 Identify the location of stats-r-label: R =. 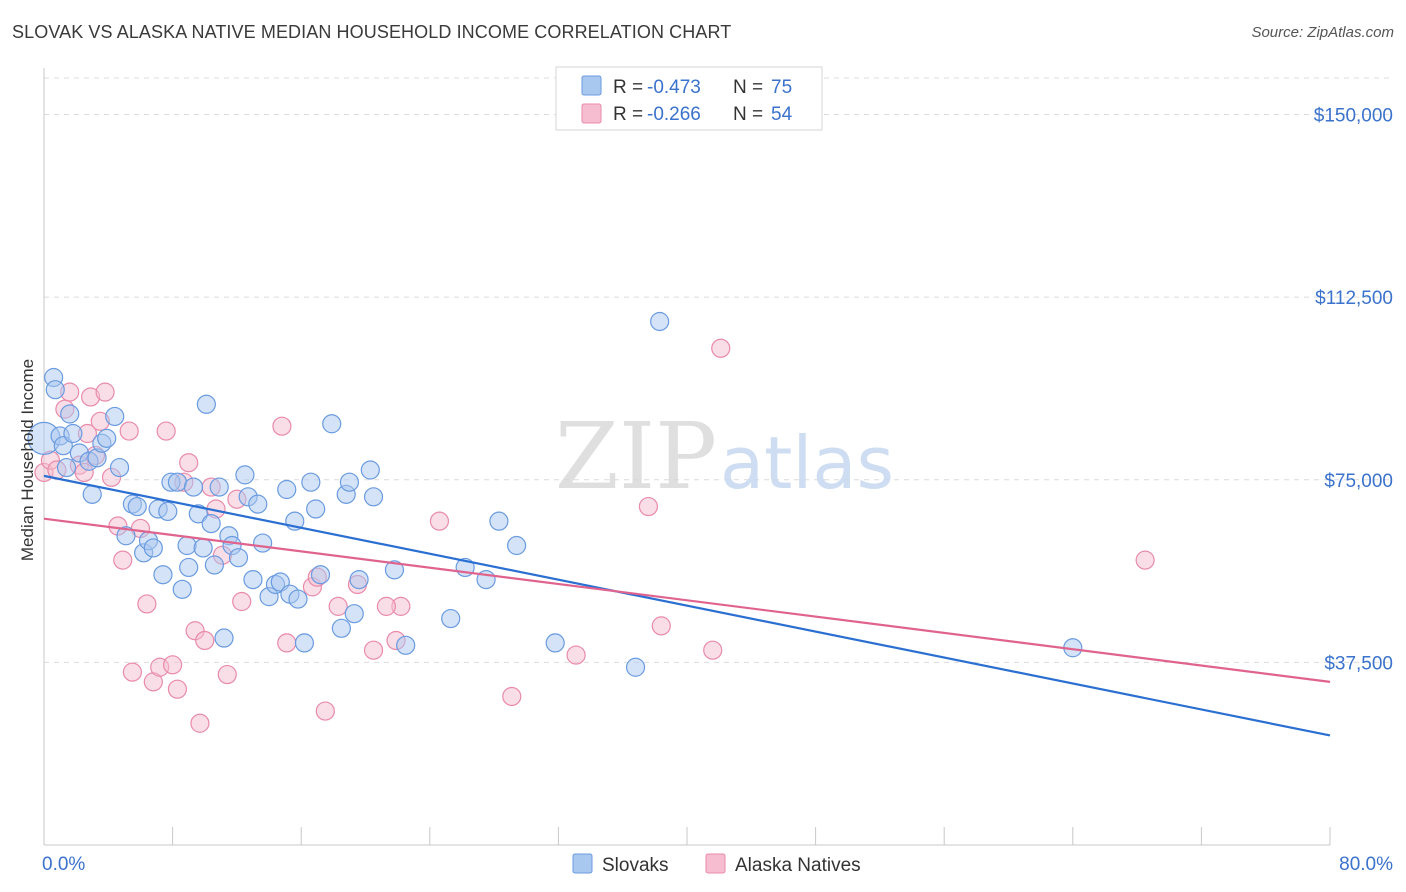
(628, 114).